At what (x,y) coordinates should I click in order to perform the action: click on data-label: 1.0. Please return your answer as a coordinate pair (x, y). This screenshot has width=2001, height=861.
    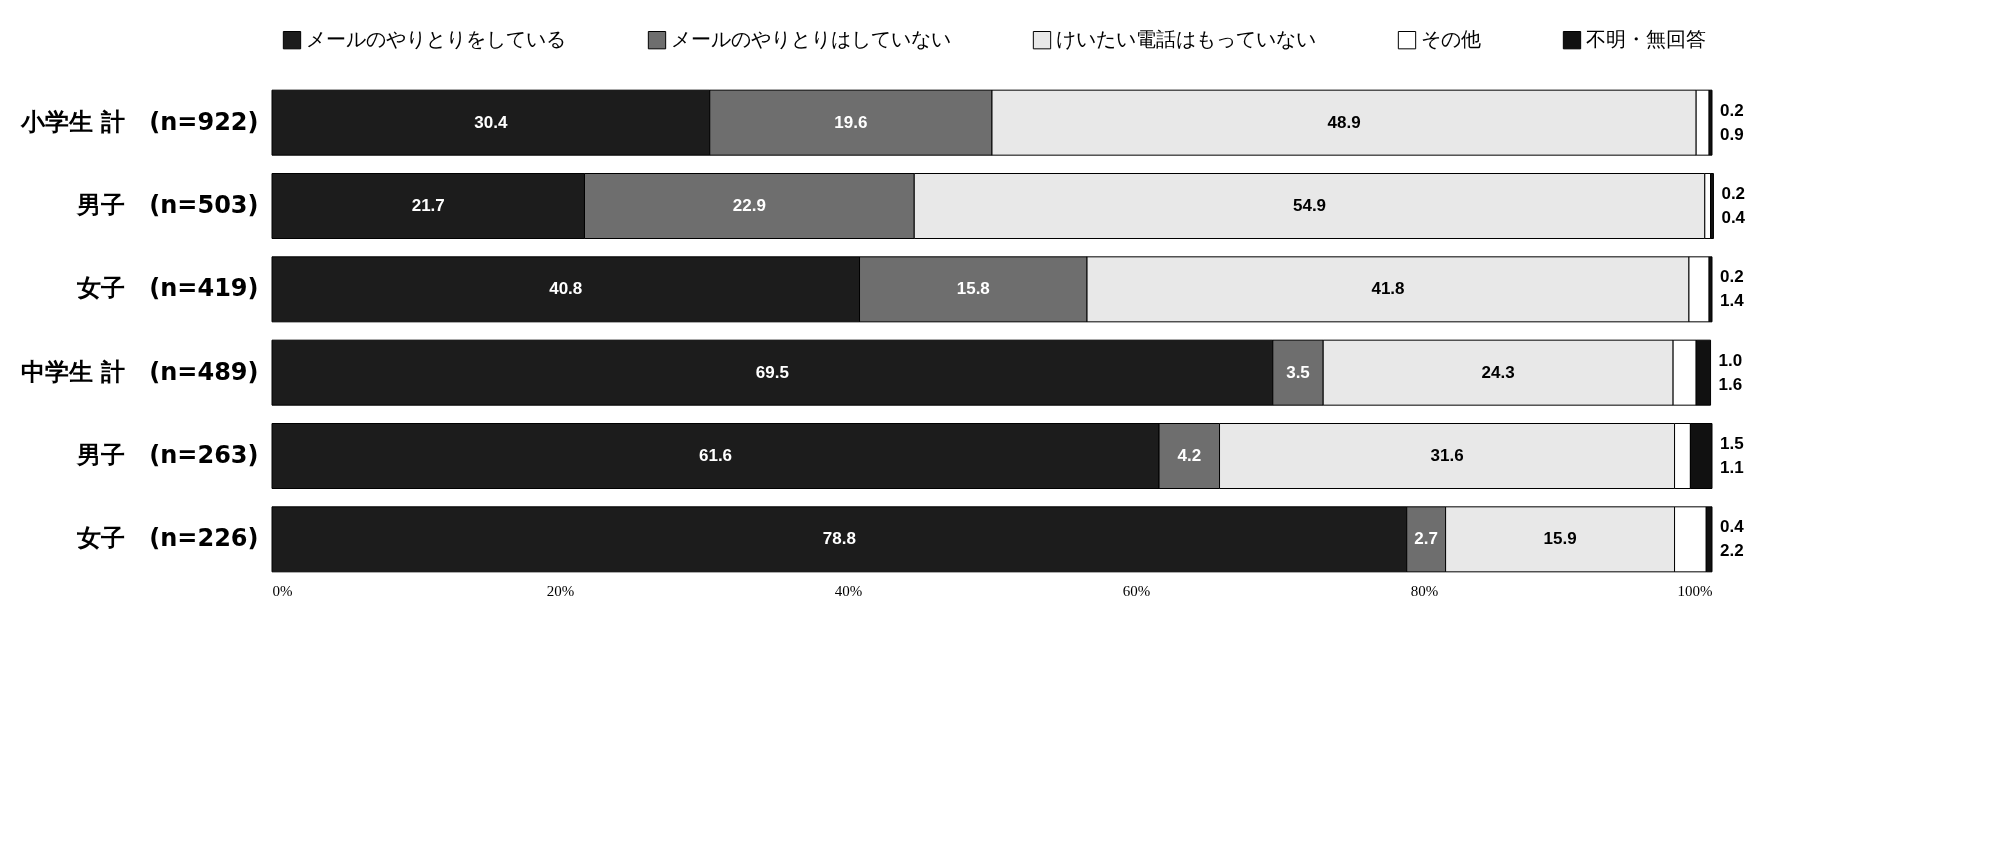
    Looking at the image, I should click on (1730, 360).